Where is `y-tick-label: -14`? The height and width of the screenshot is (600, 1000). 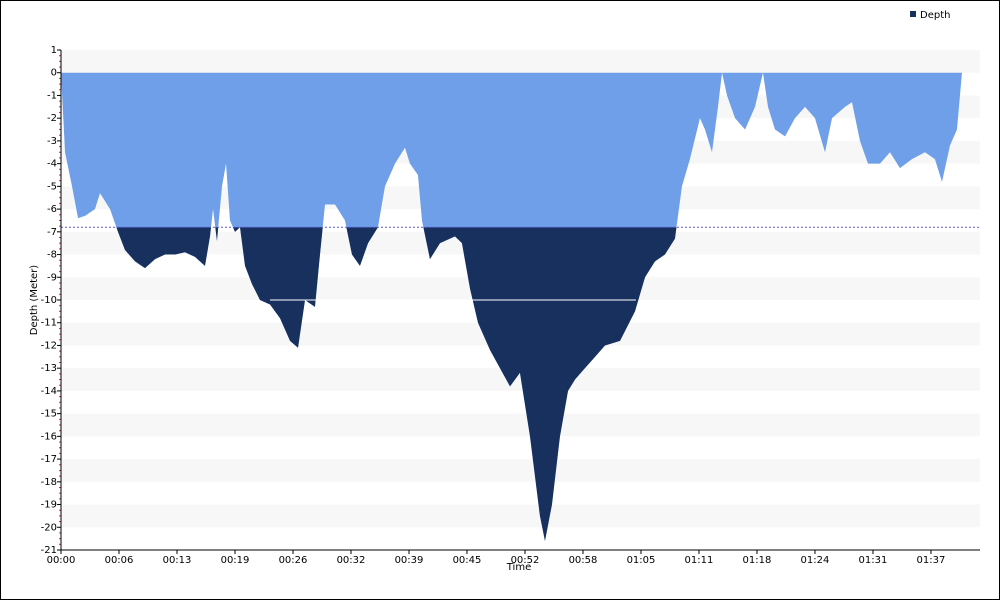
y-tick-label: -14 is located at coordinates (49, 391).